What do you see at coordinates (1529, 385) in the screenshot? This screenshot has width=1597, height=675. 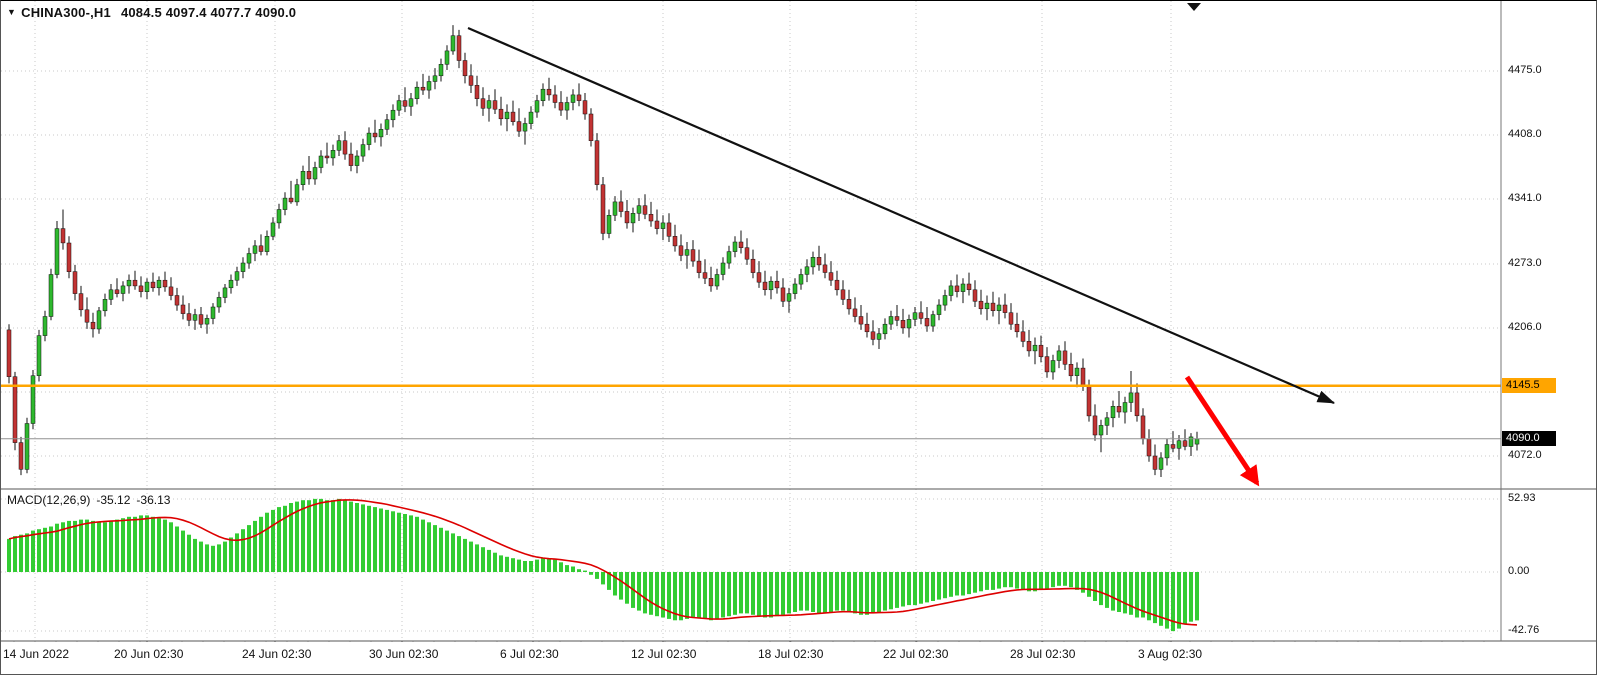 I see `level-price-badge: 4145.5` at bounding box center [1529, 385].